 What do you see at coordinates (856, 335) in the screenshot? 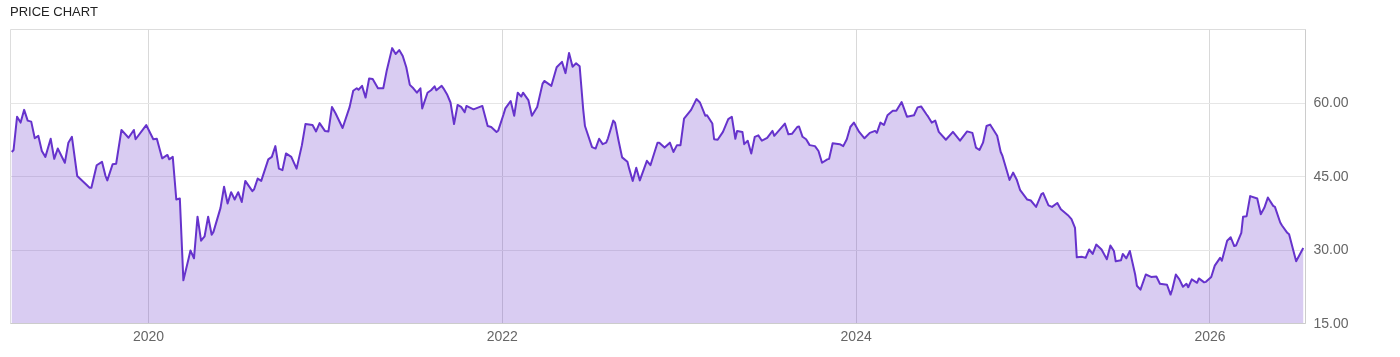
I see `x-tick-label: 2024` at bounding box center [856, 335].